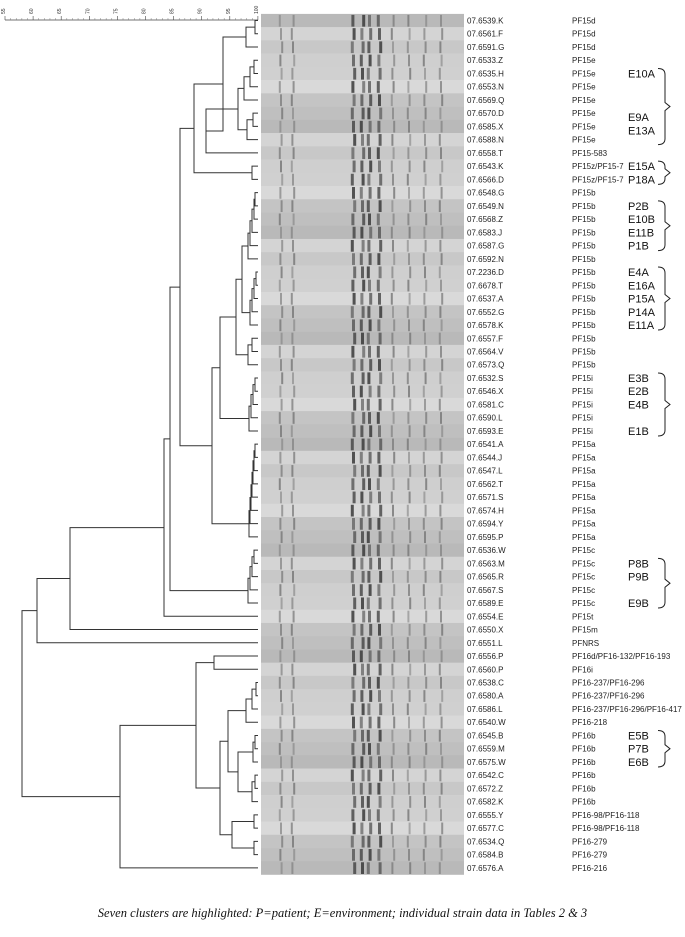  What do you see at coordinates (485, 47) in the screenshot?
I see `strain-id: 07.6591.G` at bounding box center [485, 47].